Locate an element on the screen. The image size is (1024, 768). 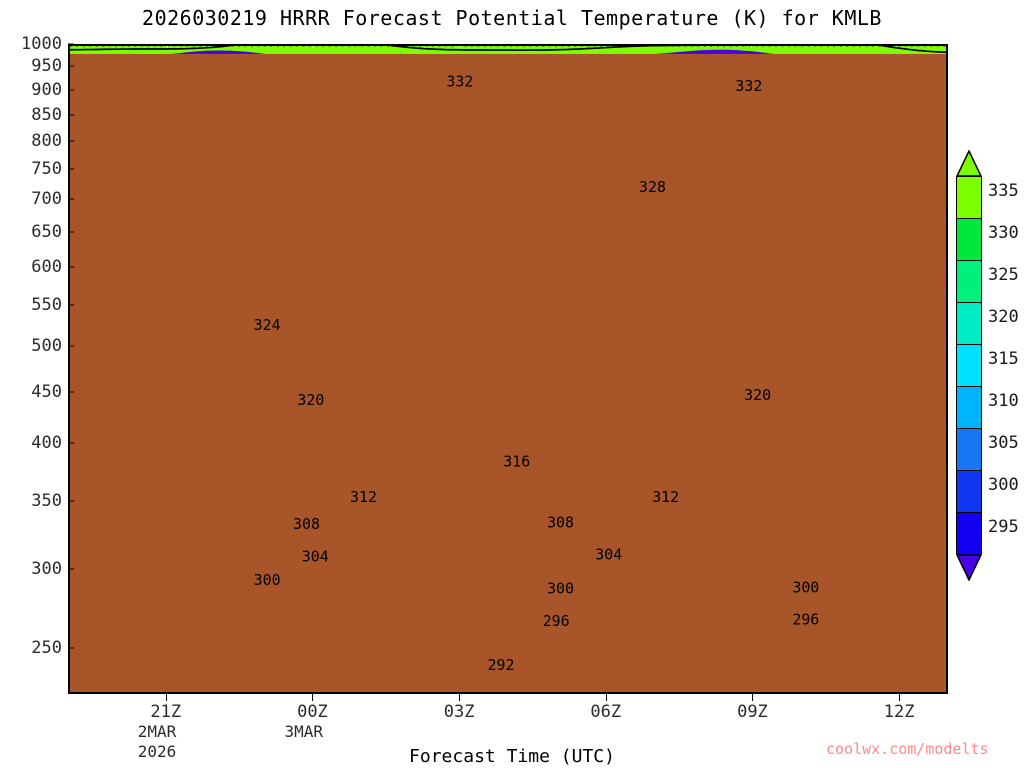
x-axis-date-label: 2MAR is located at coordinates (157, 731).